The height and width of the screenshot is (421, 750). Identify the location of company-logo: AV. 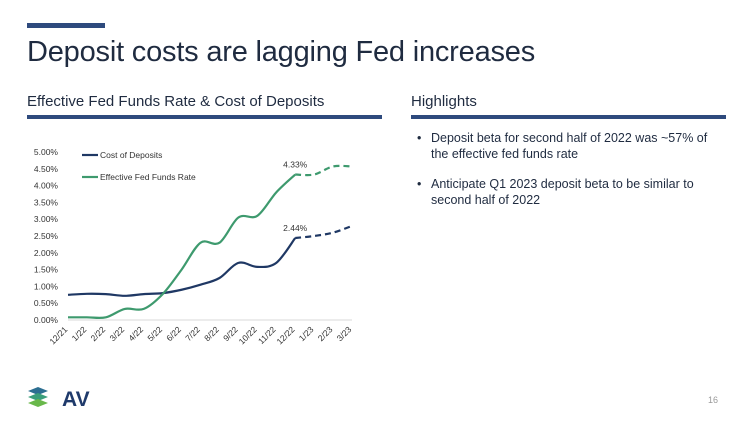
(66, 401).